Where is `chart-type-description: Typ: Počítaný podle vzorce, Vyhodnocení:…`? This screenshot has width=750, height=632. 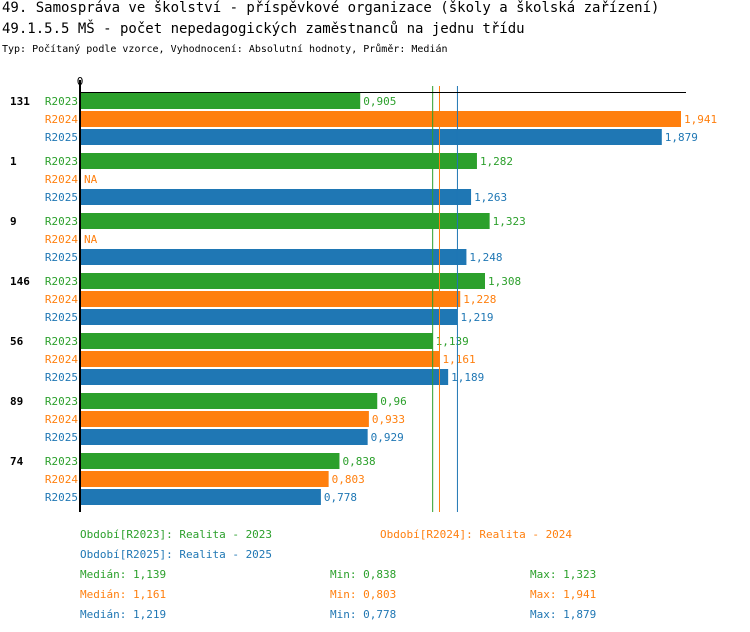
chart-type-description: Typ: Počítaný podle vzorce, Vyhodnocení:… is located at coordinates (225, 49).